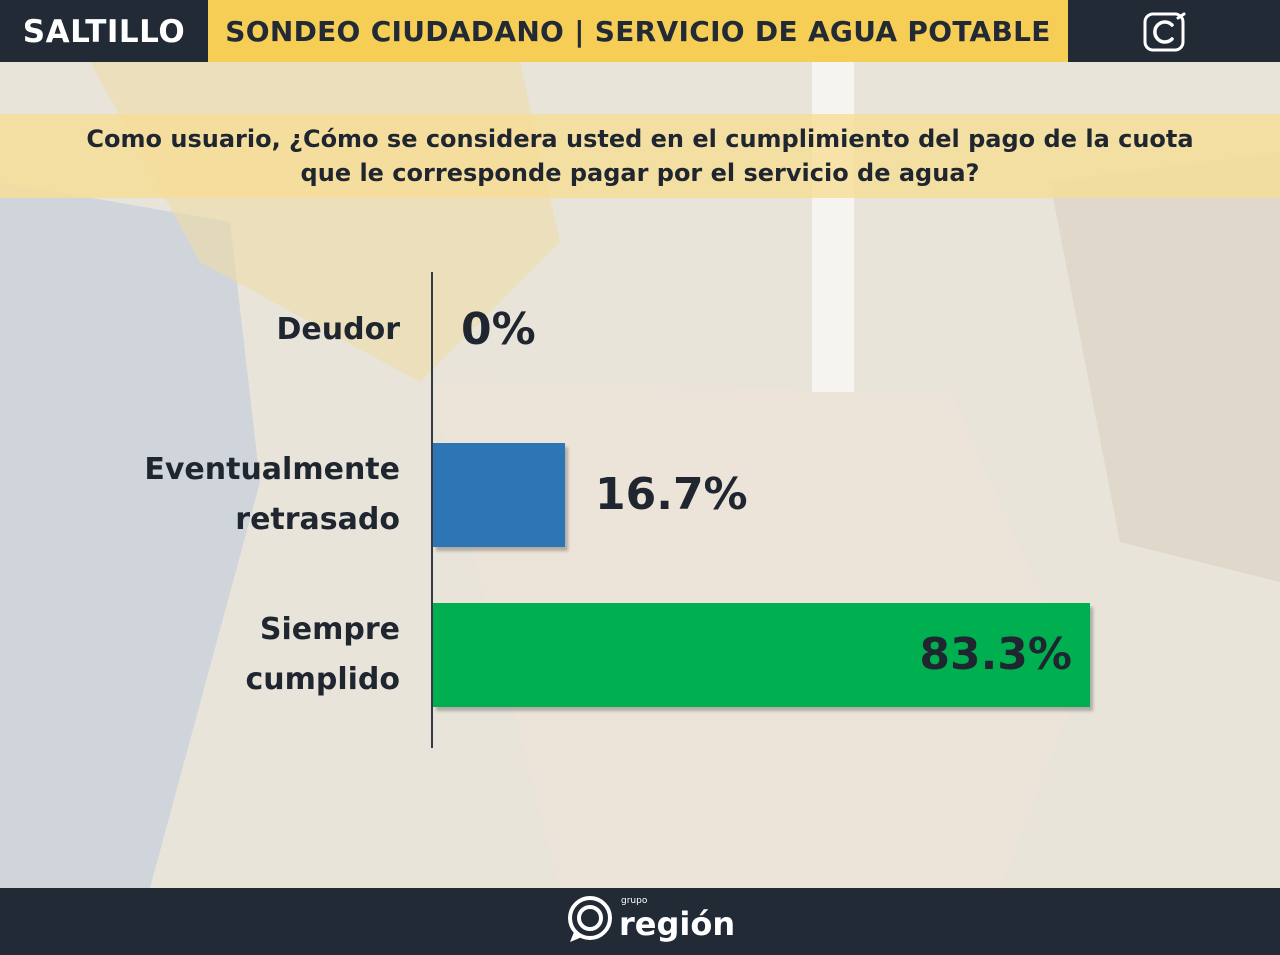 The width and height of the screenshot is (1280, 955). What do you see at coordinates (104, 32) in the screenshot?
I see `city-label: SALTILLO` at bounding box center [104, 32].